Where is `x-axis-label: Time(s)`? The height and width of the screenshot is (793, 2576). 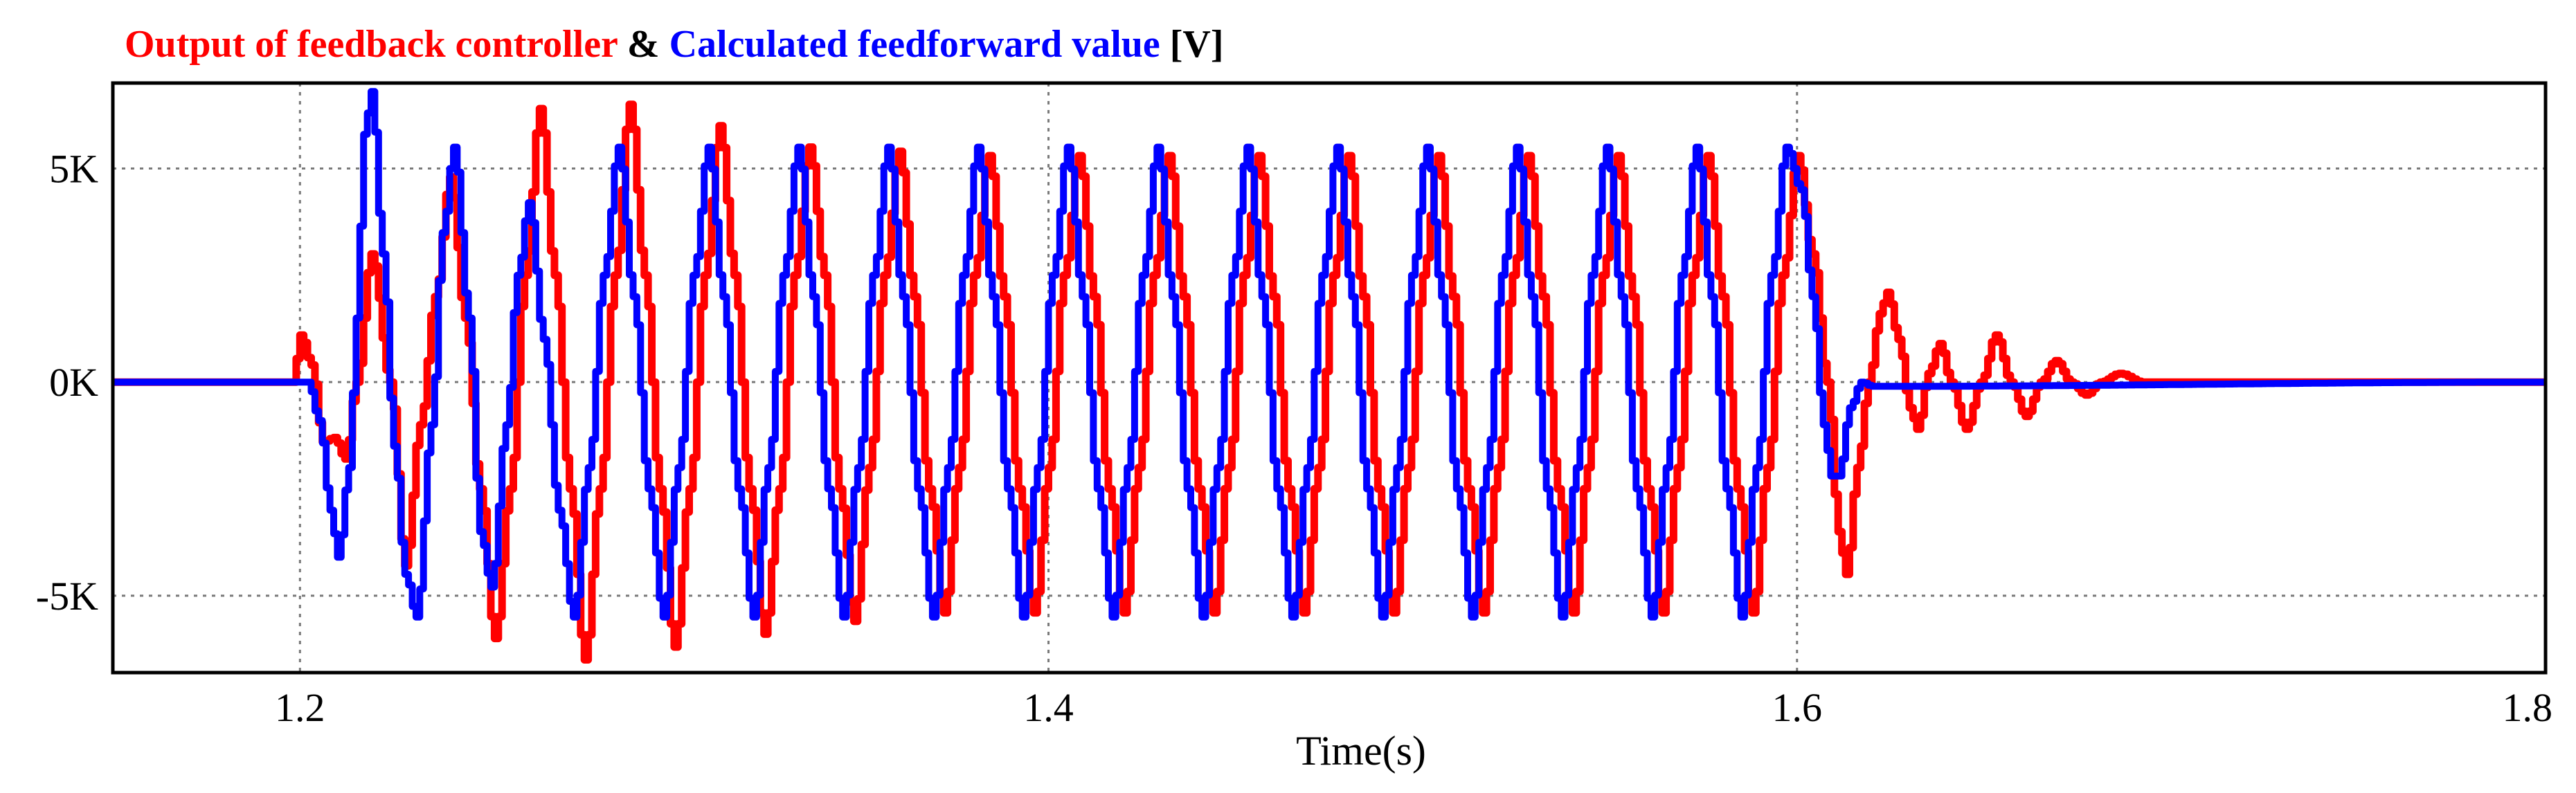 x-axis-label: Time(s) is located at coordinates (1361, 751).